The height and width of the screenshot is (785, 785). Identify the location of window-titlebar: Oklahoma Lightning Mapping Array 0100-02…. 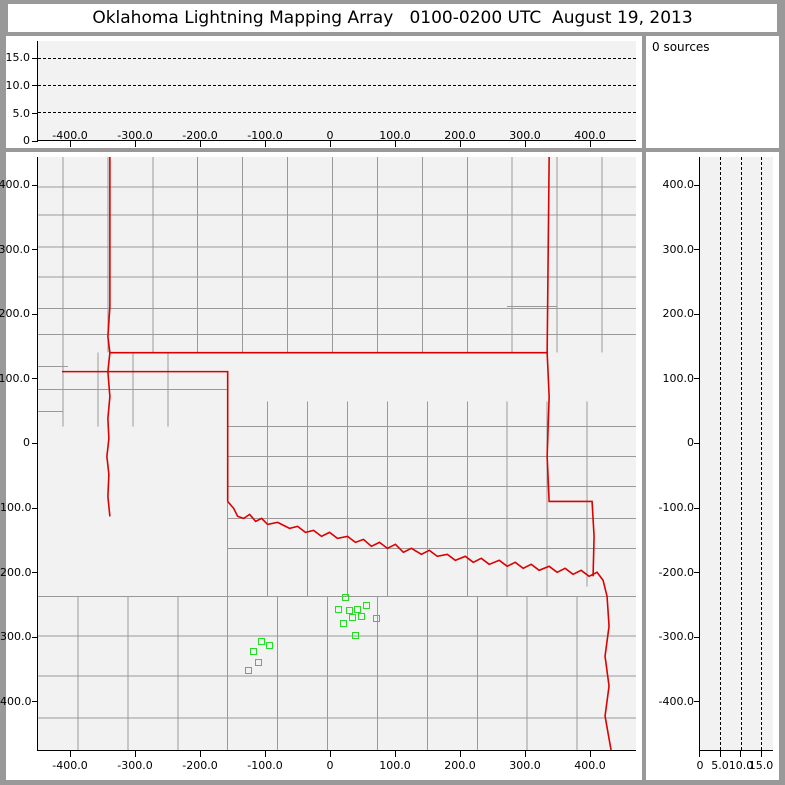
(392, 18).